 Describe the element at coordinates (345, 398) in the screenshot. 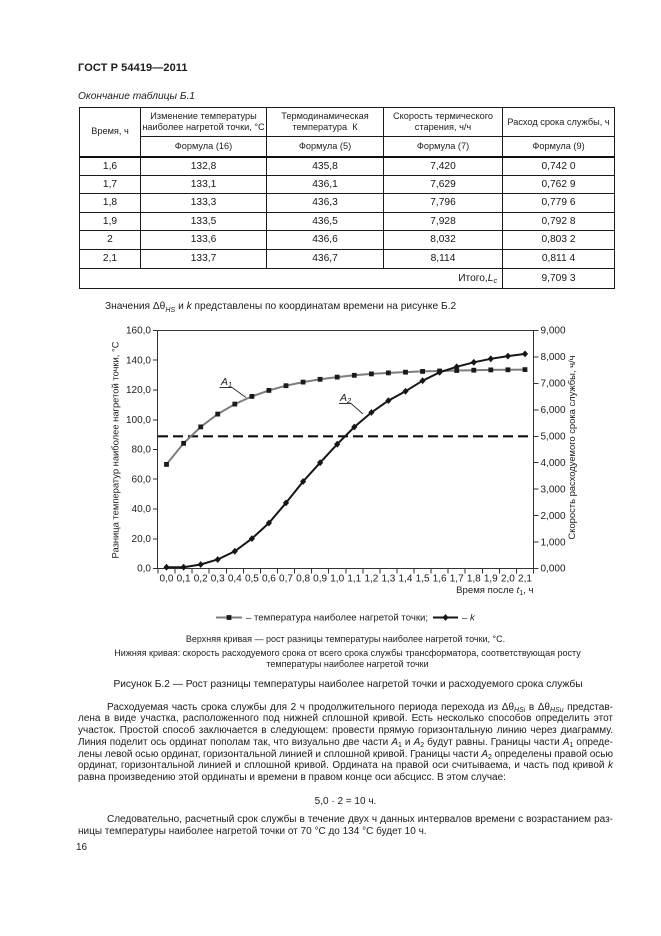

I see `svg-text: A2` at that location.